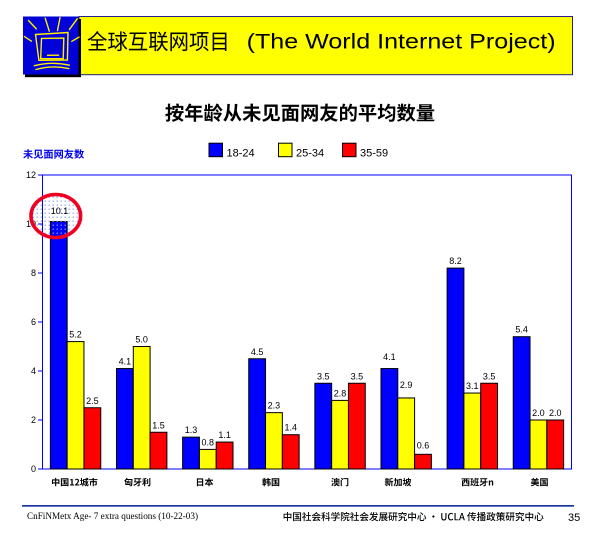  What do you see at coordinates (241, 153) in the screenshot?
I see `svg-text: 18-24` at bounding box center [241, 153].